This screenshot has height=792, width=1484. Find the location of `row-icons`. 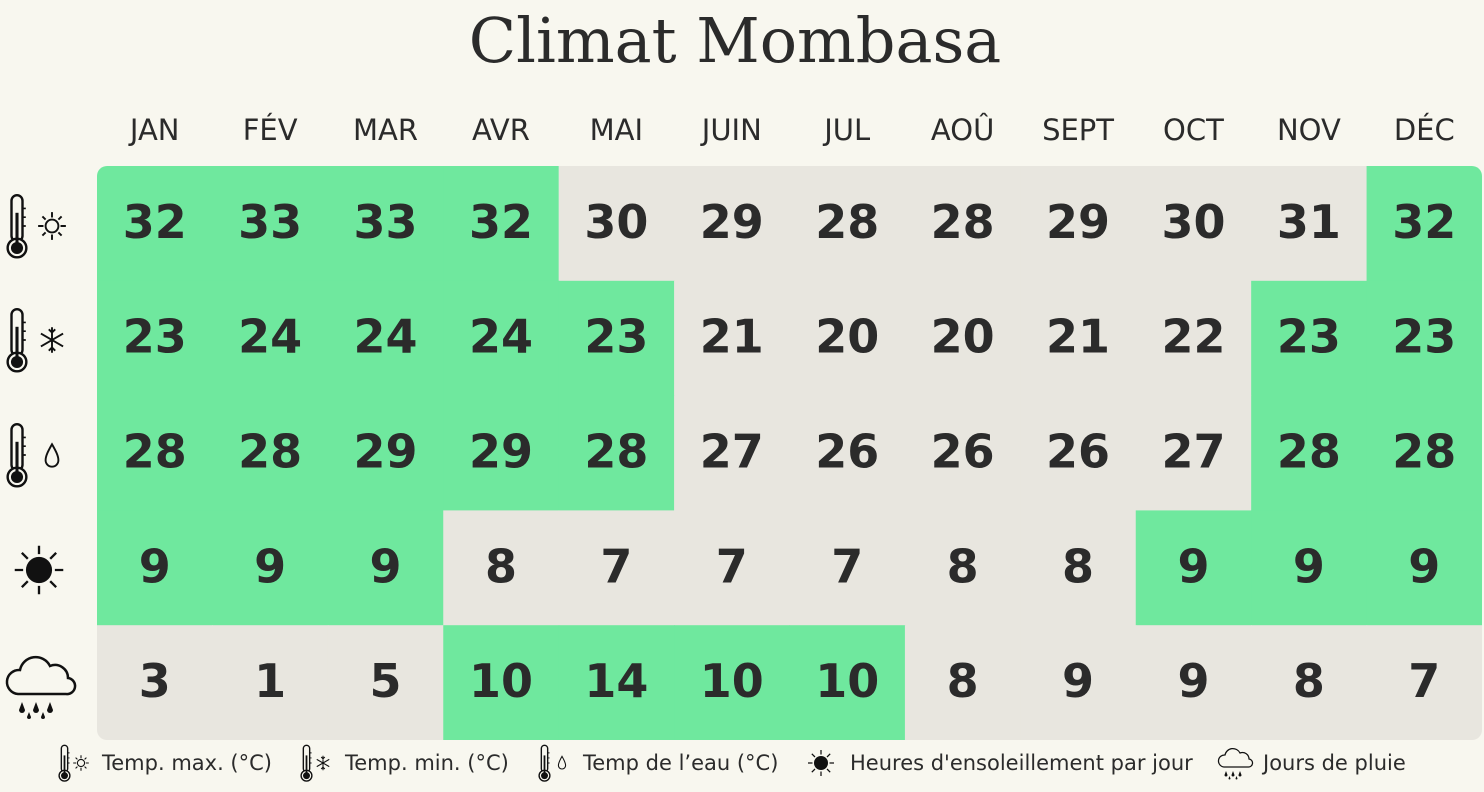

row-icons is located at coordinates (41, 457).